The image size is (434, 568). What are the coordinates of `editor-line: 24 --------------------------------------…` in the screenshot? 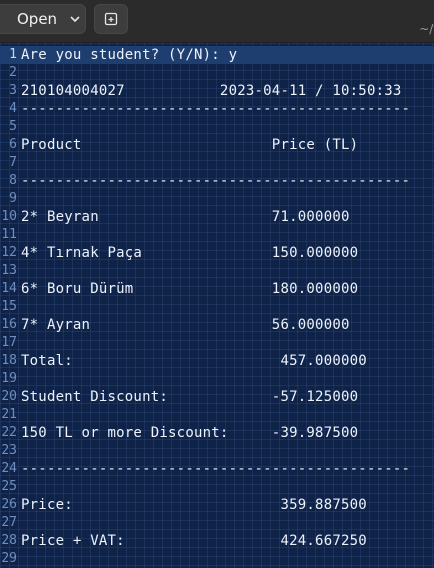 It's located at (217, 469).